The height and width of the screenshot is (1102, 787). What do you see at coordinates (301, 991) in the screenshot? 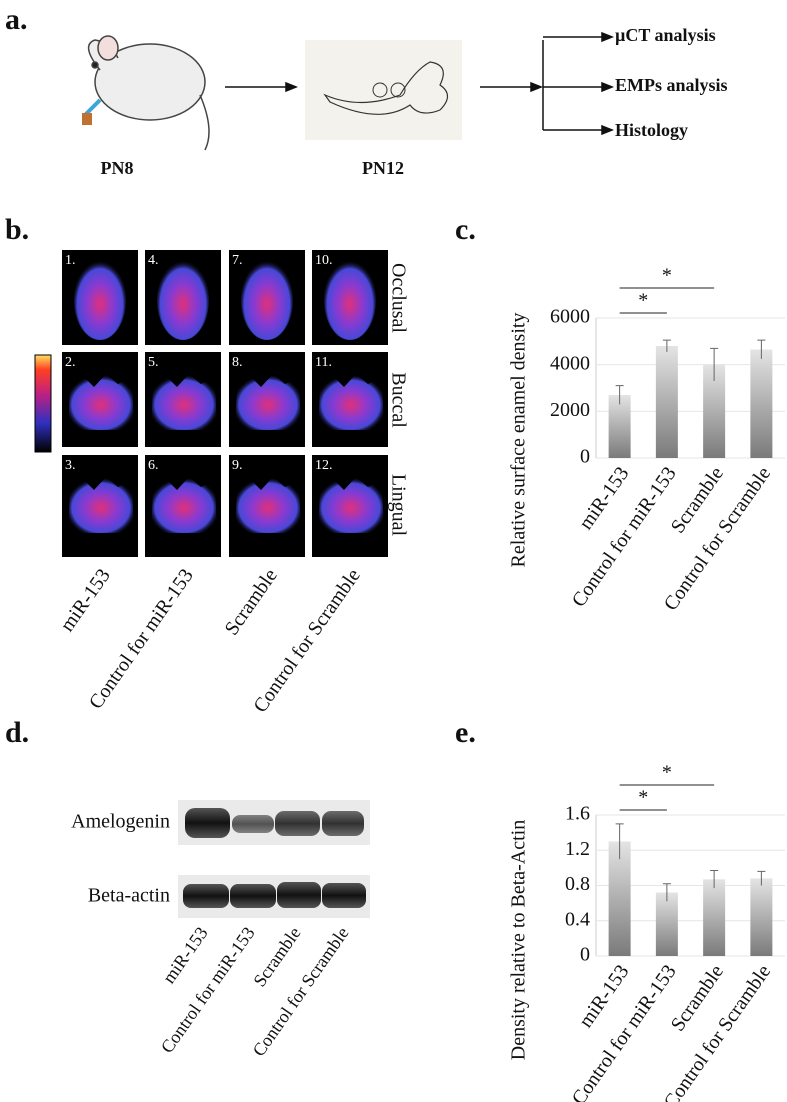
I see `lane-label: Control for Scramble` at bounding box center [301, 991].